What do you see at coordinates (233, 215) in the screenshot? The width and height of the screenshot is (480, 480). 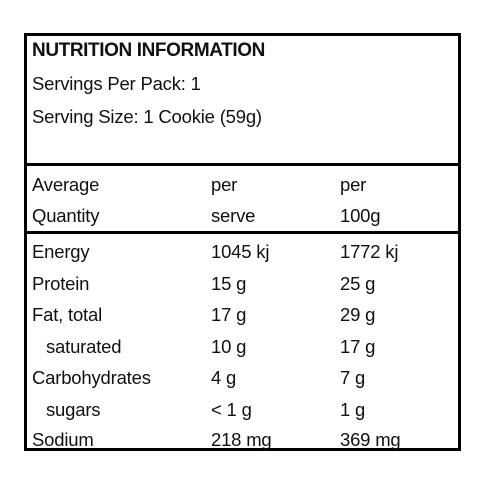 I see `column-serve-label: serve` at bounding box center [233, 215].